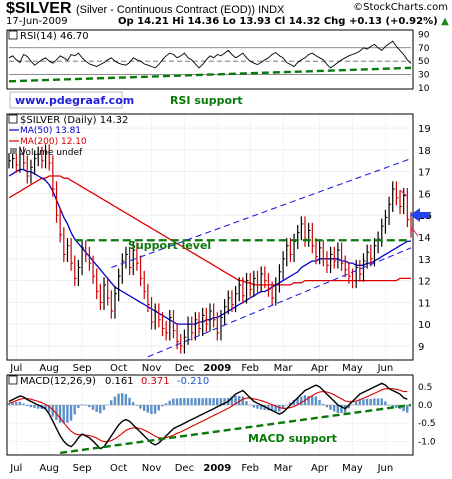 Image resolution: width=452 pixels, height=479 pixels. I want to click on macd-support-label: MACD support, so click(292, 438).